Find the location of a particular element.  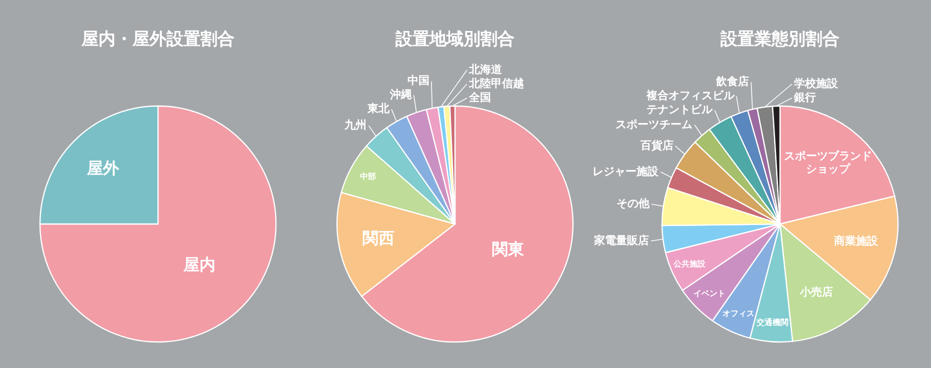

chart-title: 設置地域別割合 is located at coordinates (454, 40).